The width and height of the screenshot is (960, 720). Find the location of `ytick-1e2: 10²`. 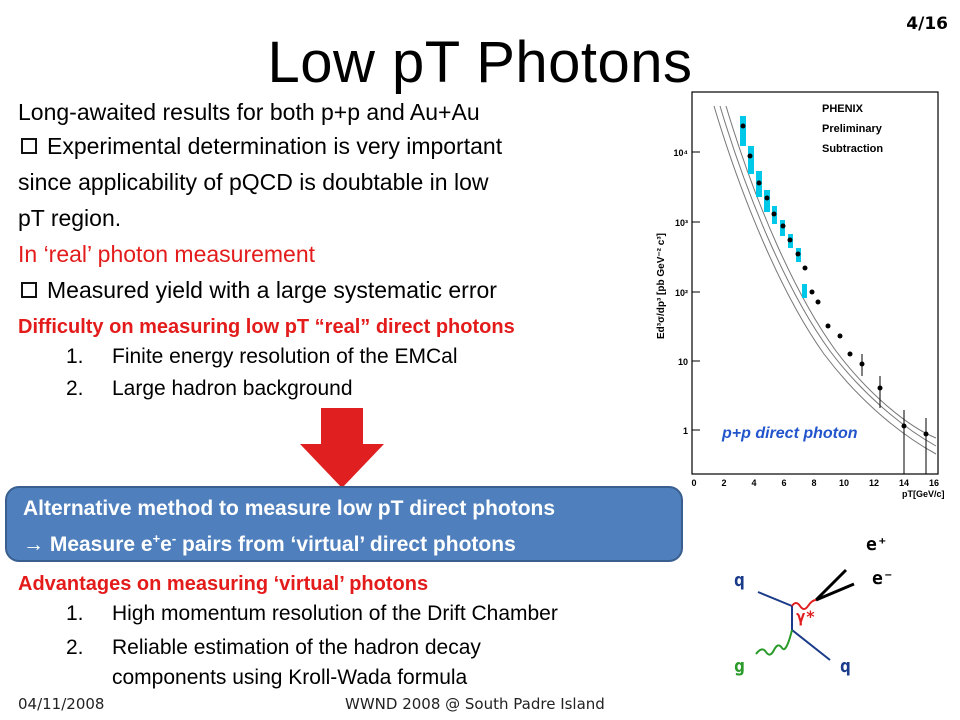

ytick-1e2: 10² is located at coordinates (681, 293).